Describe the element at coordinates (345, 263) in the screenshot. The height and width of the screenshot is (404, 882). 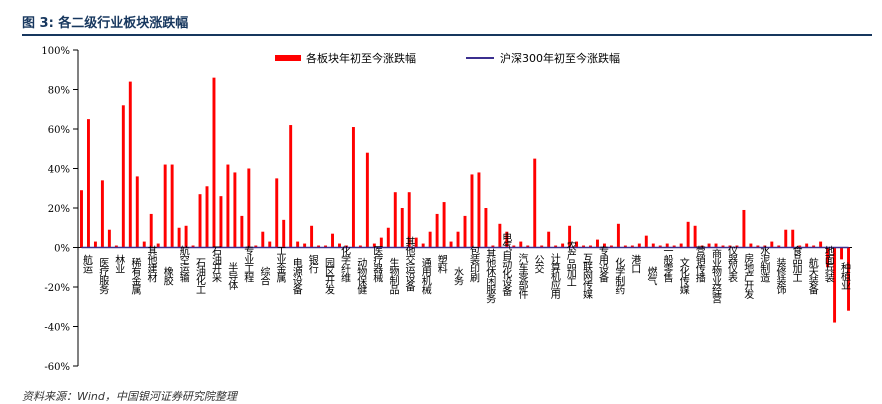
I see `category-label: 化学纤维` at that location.